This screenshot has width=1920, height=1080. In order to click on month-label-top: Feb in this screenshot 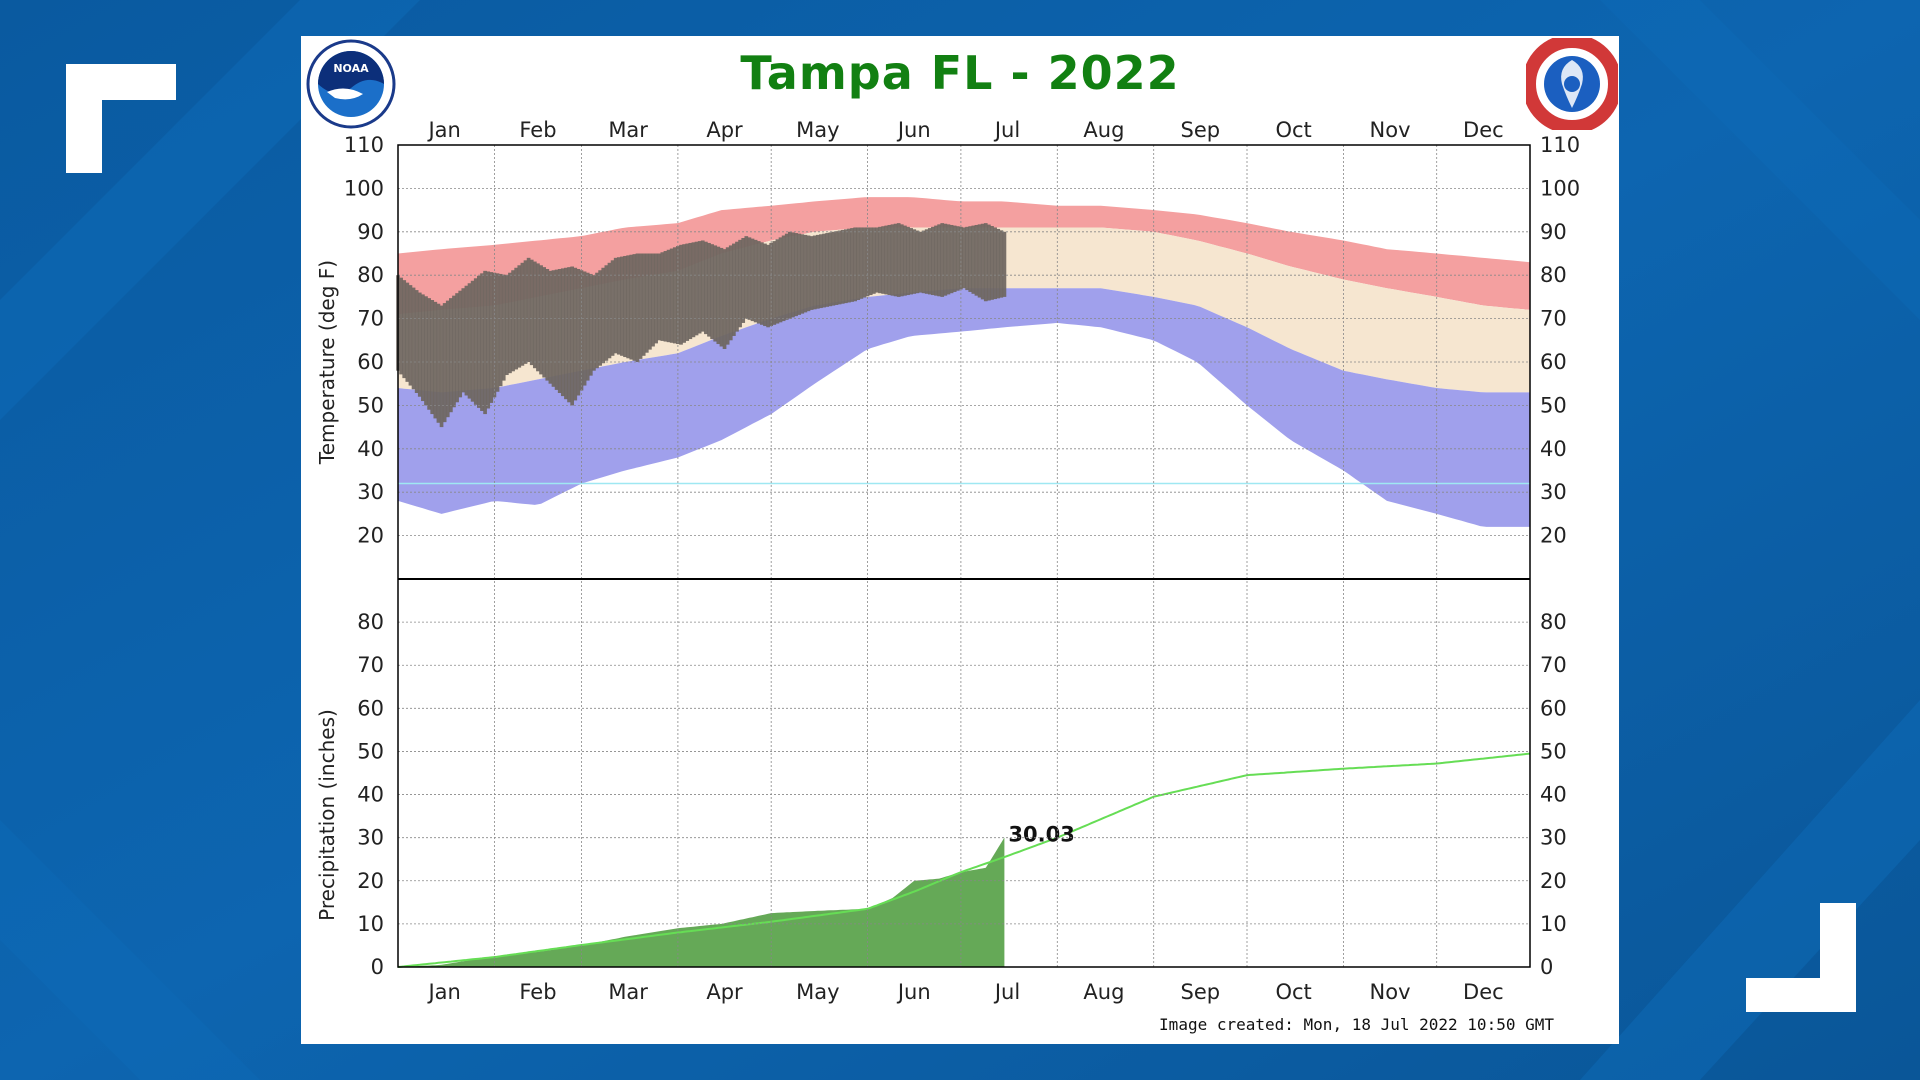, I will do `click(537, 130)`.